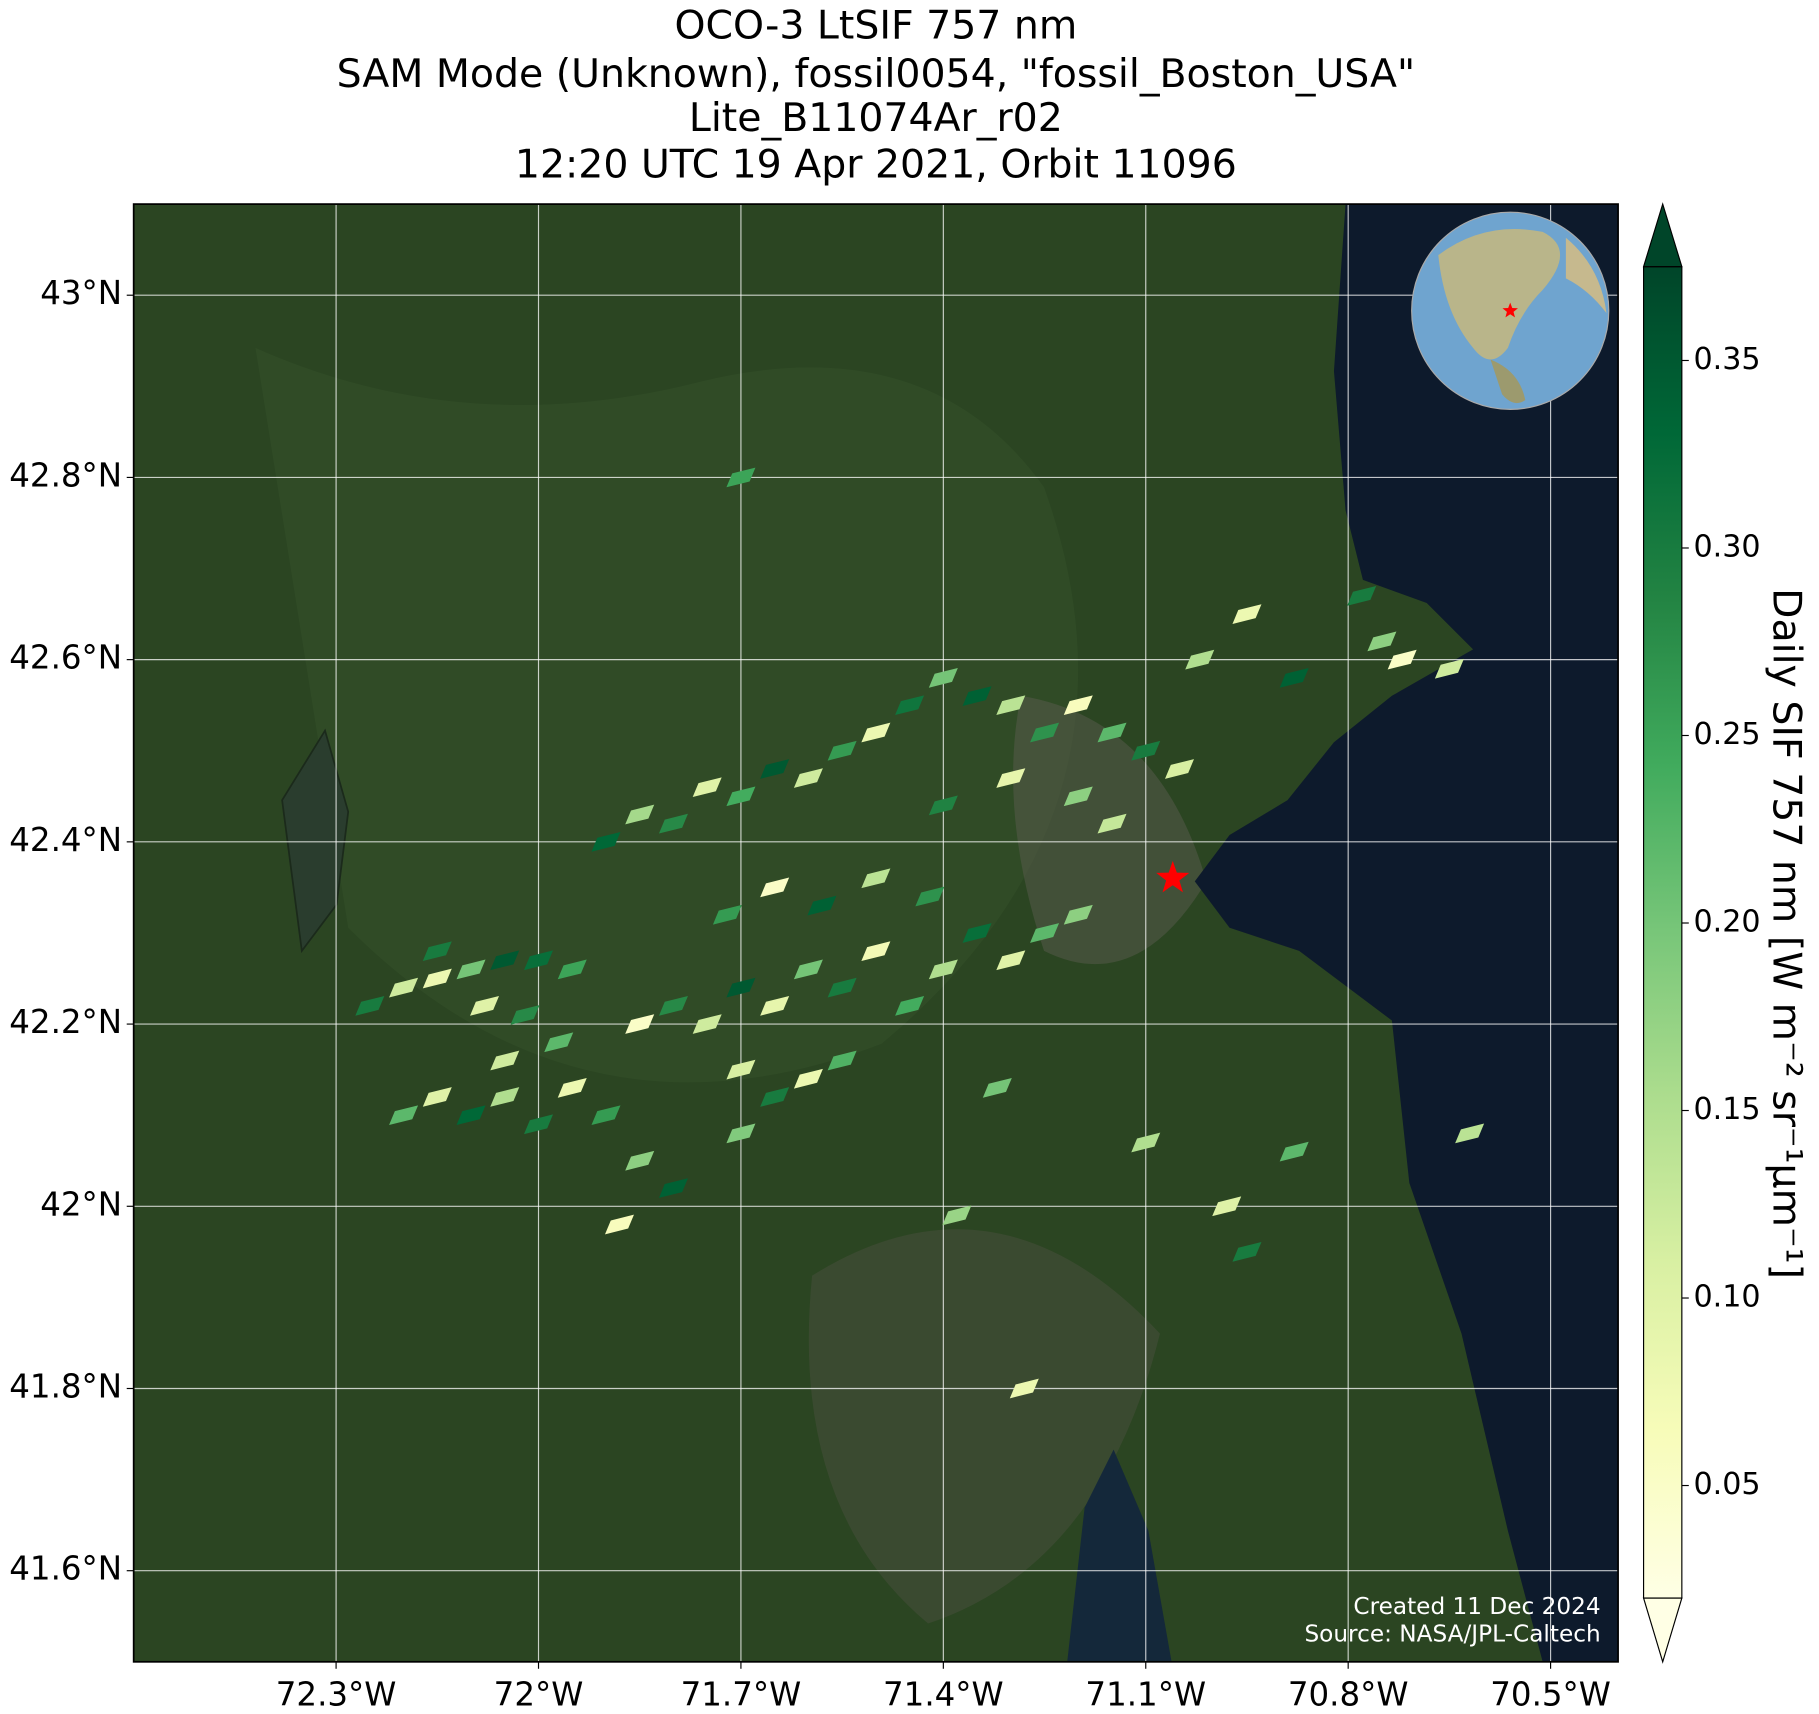 Image resolution: width=1819 pixels, height=1714 pixels. Describe the element at coordinates (741, 1695) in the screenshot. I see `x-tick-label: 71.7°W` at that location.